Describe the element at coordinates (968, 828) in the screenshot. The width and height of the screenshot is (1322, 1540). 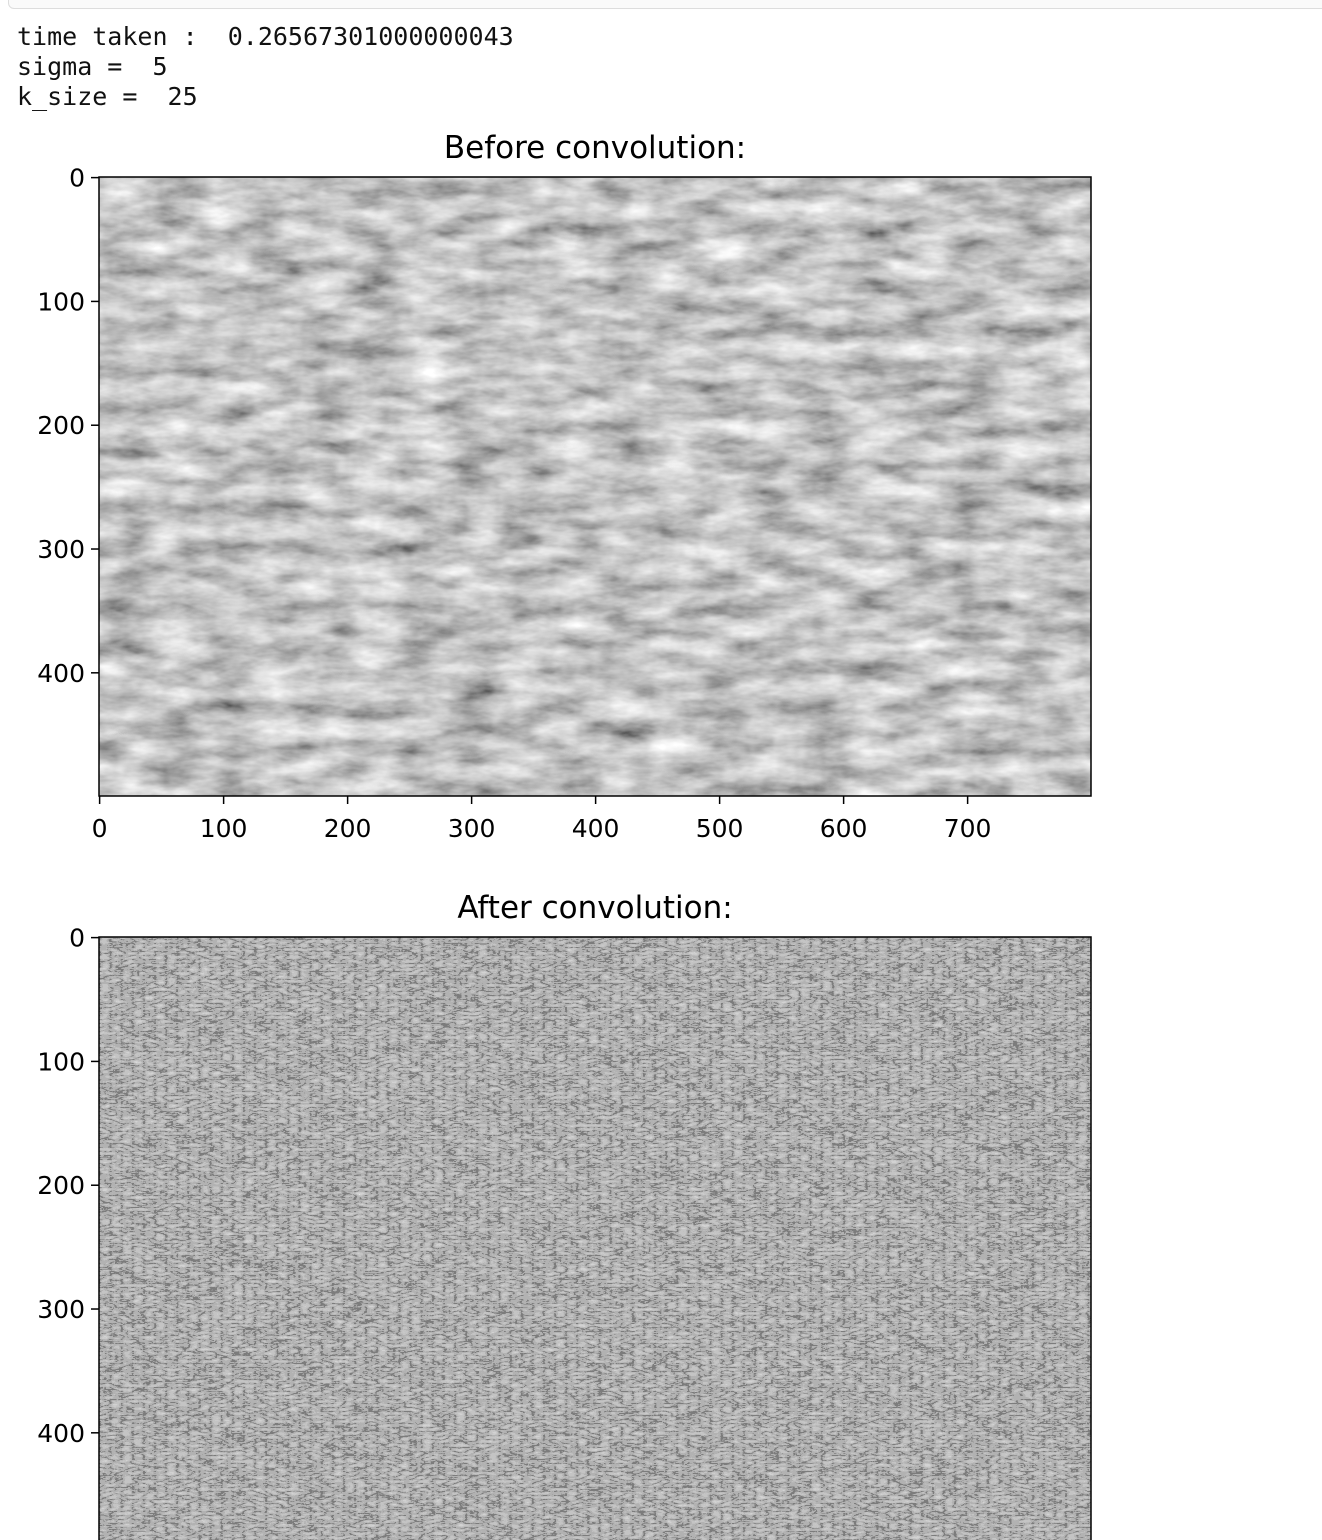
I see `x-tick-label: 700` at that location.